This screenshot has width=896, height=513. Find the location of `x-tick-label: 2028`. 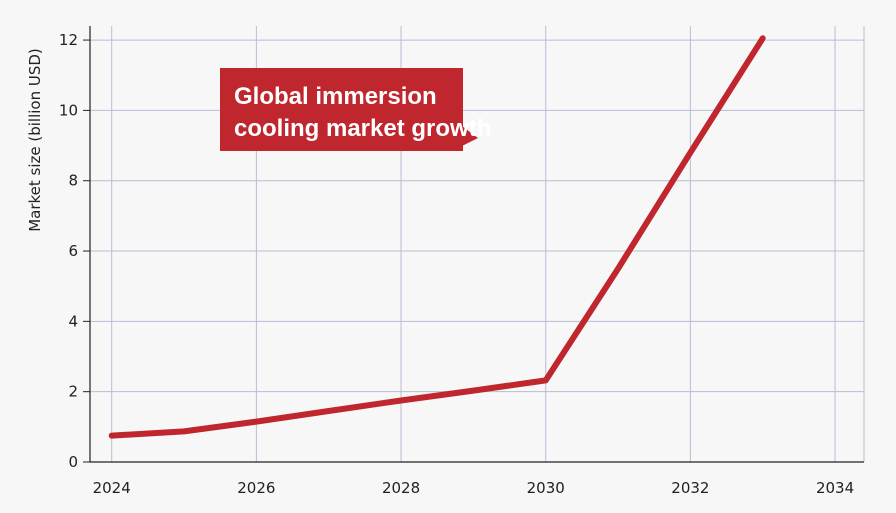

x-tick-label: 2028 is located at coordinates (401, 488).